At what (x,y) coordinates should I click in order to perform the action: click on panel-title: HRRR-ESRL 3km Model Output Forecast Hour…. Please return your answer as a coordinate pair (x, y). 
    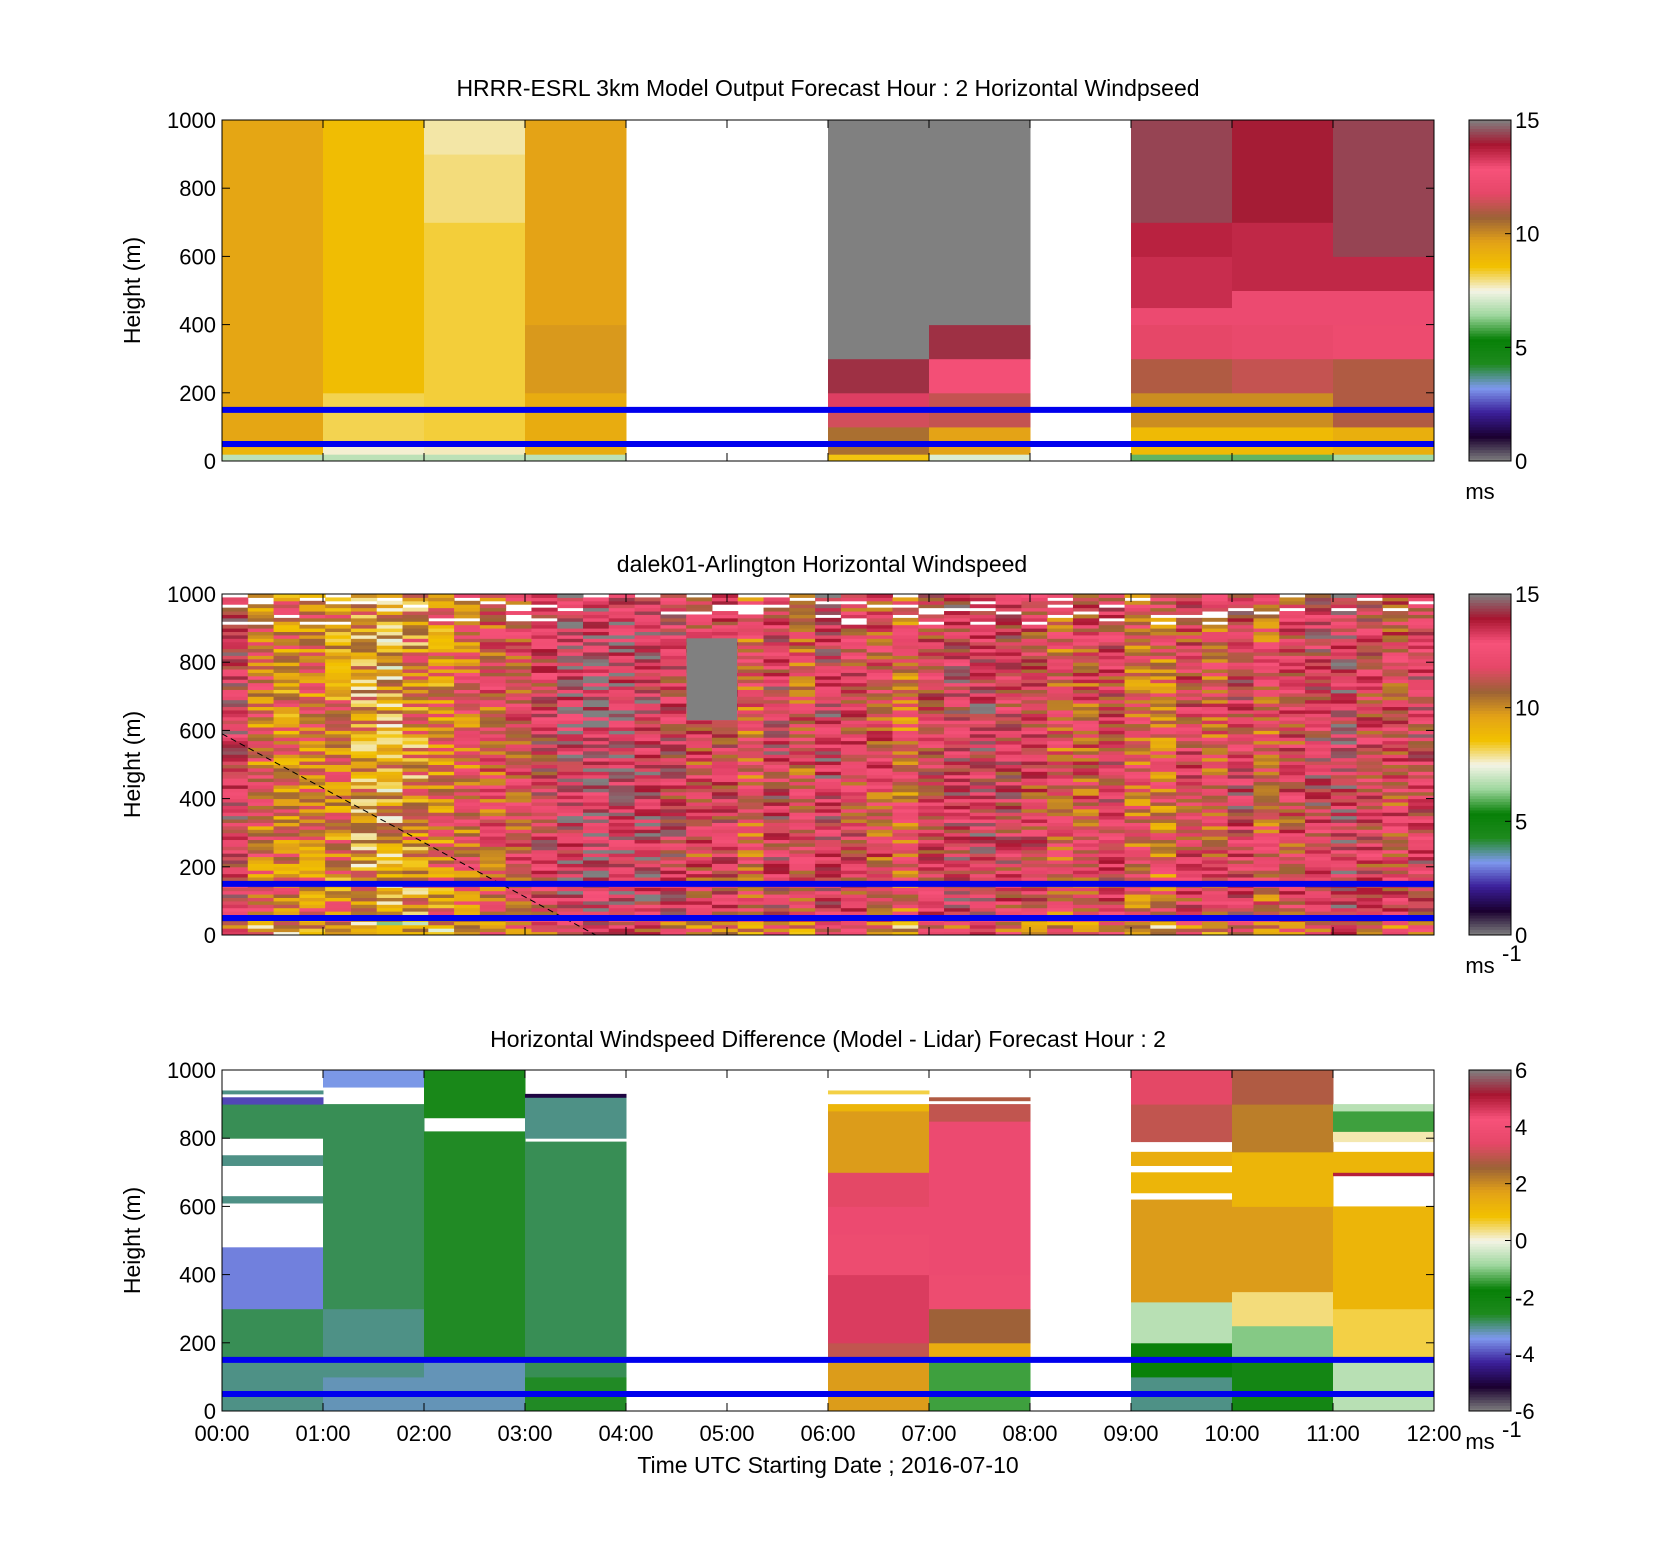
    Looking at the image, I should click on (827, 88).